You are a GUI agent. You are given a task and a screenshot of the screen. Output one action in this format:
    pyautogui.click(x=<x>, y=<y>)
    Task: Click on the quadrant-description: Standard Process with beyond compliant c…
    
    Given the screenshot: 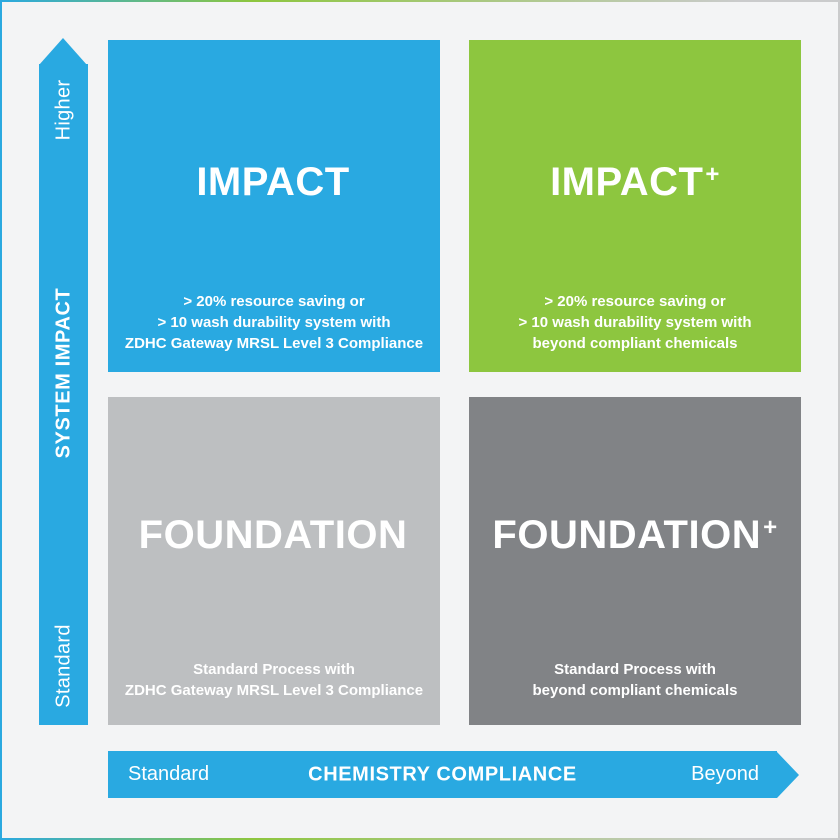 What is the action you would take?
    pyautogui.click(x=635, y=680)
    